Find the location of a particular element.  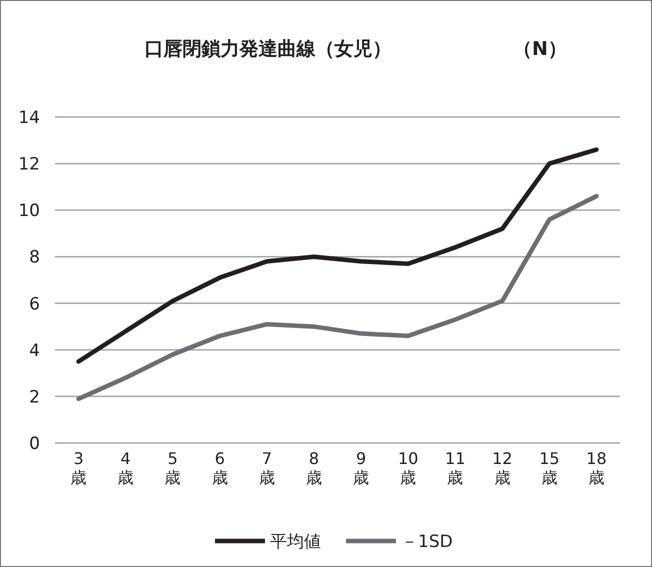

y-tick-label: 2 is located at coordinates (34, 397).